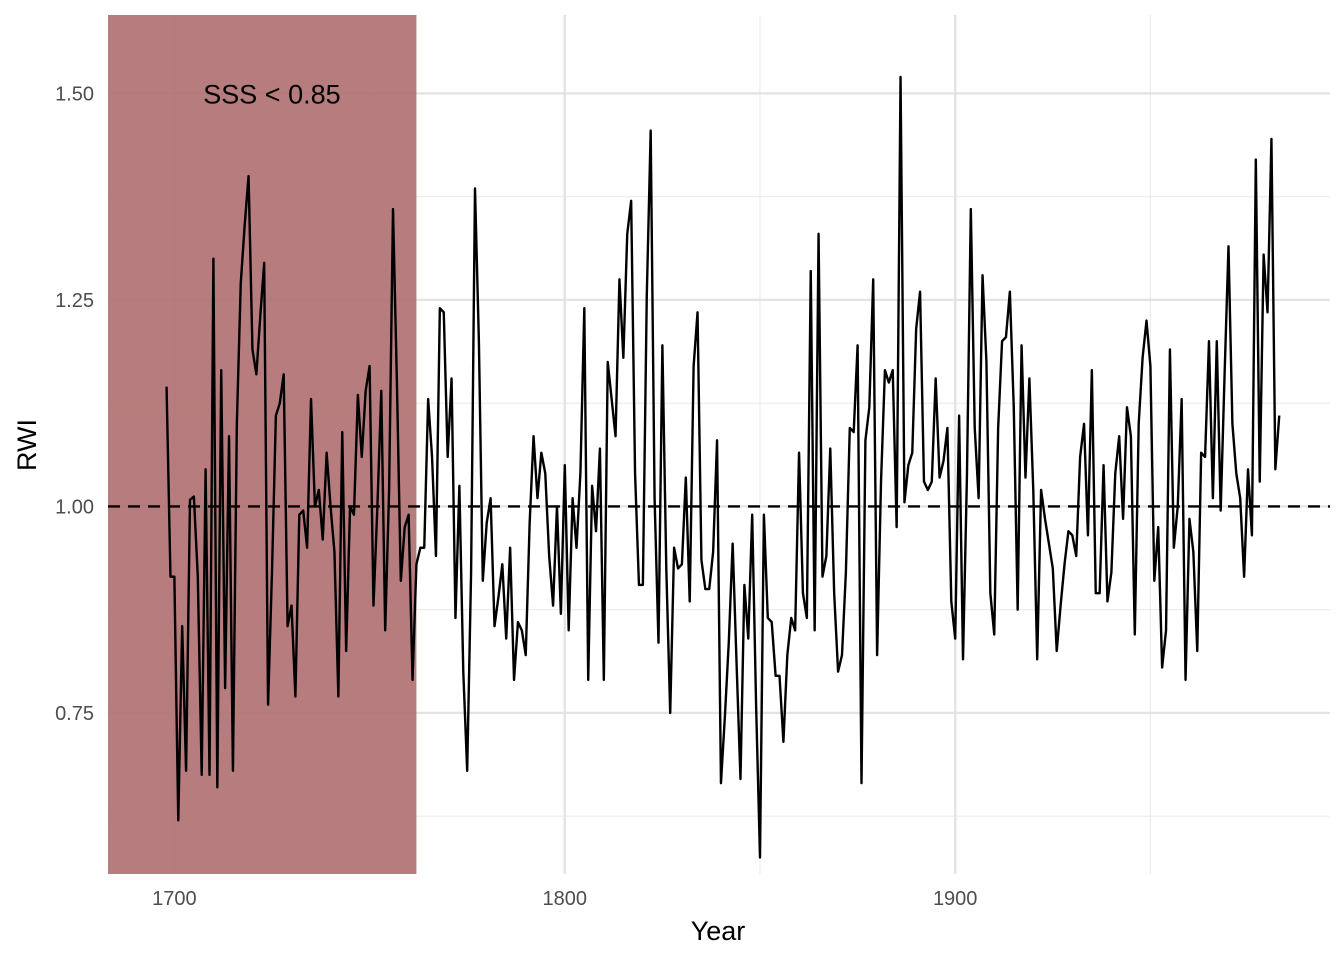 This screenshot has height=960, width=1344. I want to click on sss-annotation: SSS < 0.85, so click(271, 94).